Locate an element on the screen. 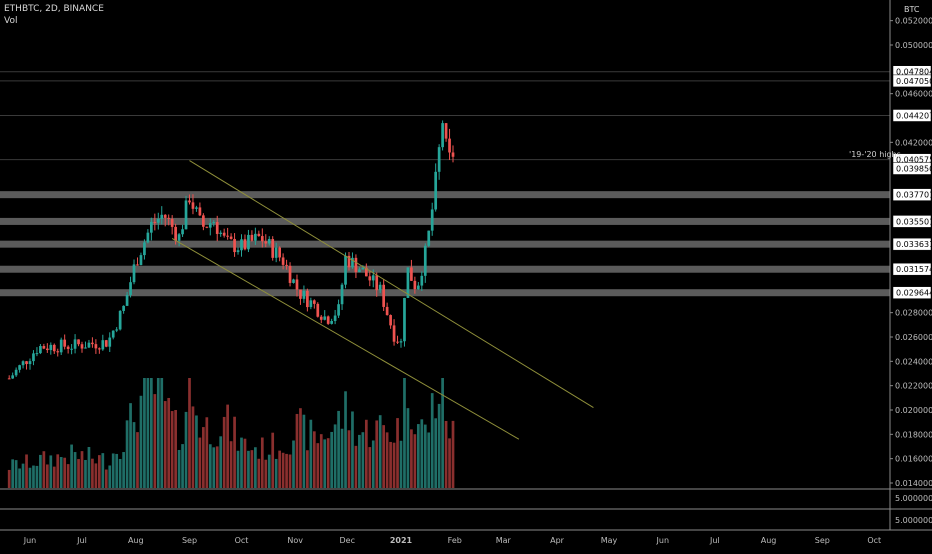 The height and width of the screenshot is (554, 932). level-price-label: 0.03550100 is located at coordinates (914, 221).